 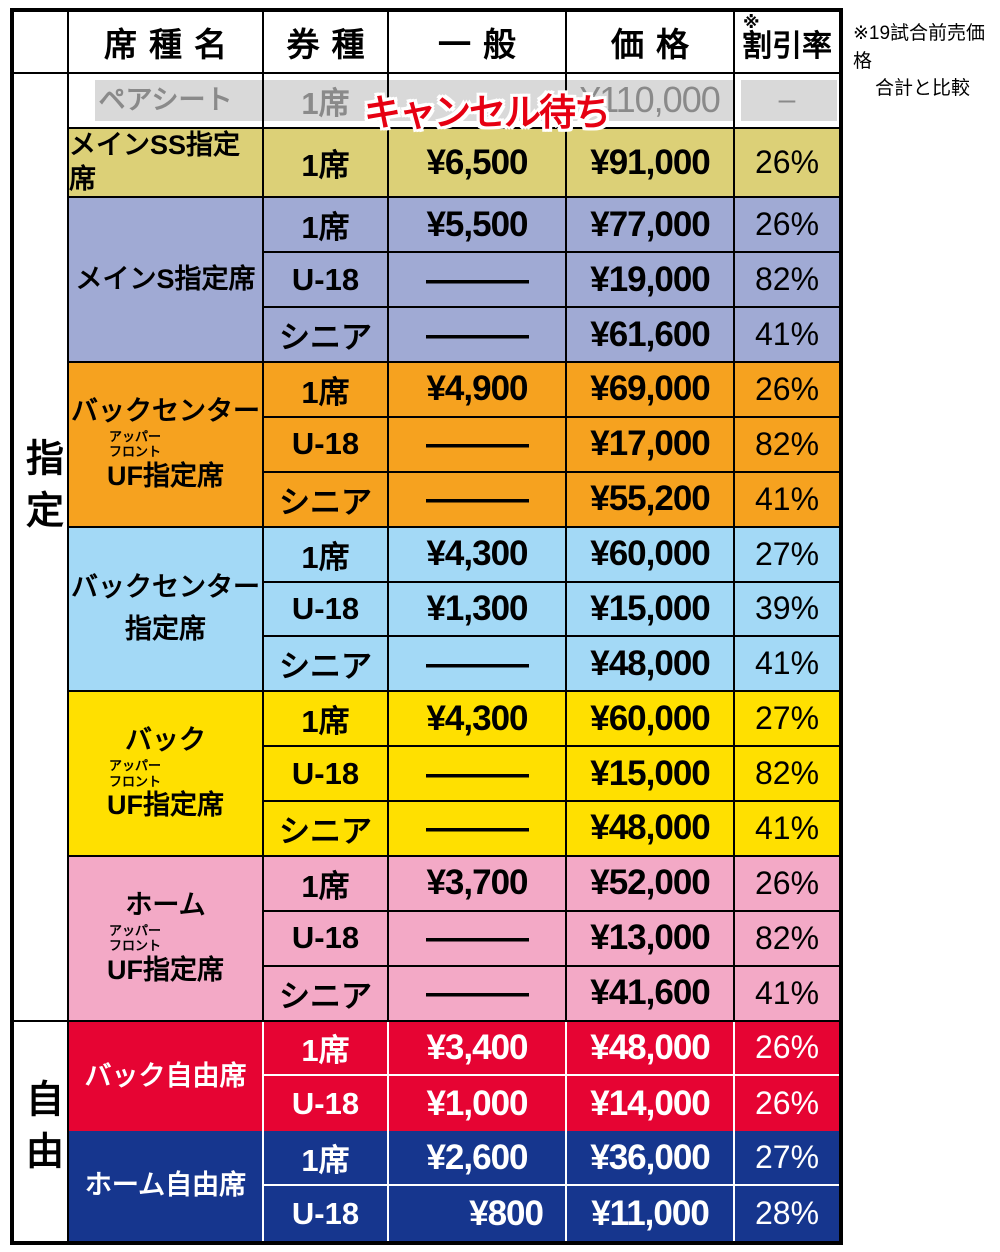 What do you see at coordinates (651, 163) in the screenshot?
I see `set-price-cell: ¥91,000` at bounding box center [651, 163].